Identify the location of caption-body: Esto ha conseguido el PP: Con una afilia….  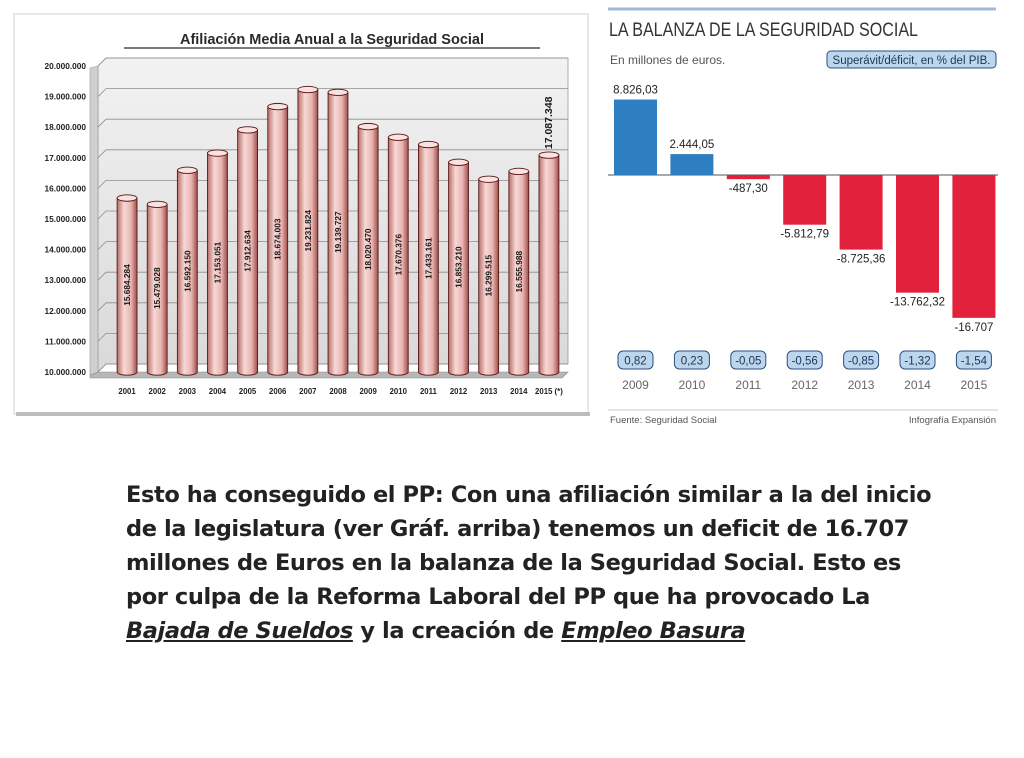
(529, 546).